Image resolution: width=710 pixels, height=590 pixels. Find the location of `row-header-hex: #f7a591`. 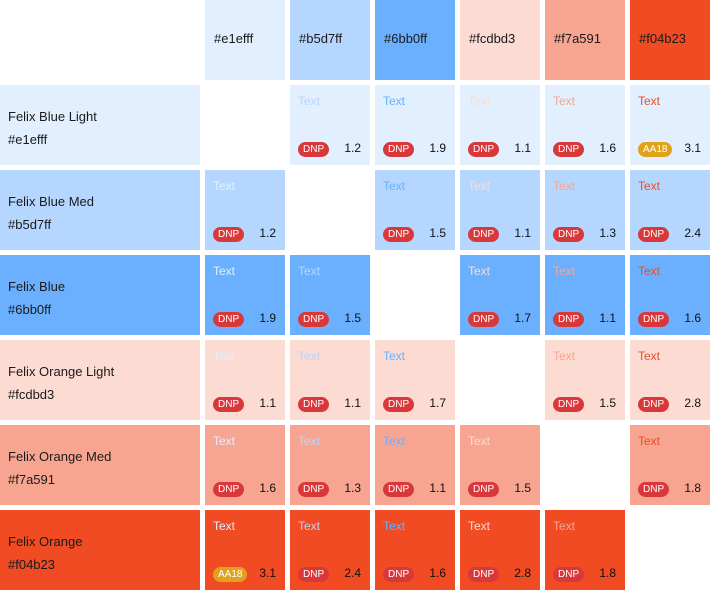

row-header-hex: #f7a591 is located at coordinates (31, 479).